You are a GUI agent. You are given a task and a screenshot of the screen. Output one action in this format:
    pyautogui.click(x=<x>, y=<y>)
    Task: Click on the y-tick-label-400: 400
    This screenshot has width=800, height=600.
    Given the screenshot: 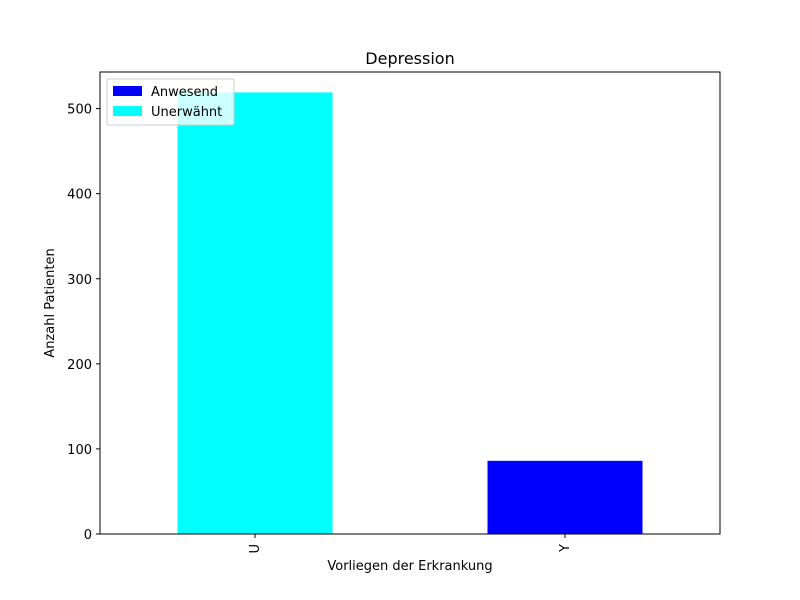 What is the action you would take?
    pyautogui.click(x=79, y=195)
    